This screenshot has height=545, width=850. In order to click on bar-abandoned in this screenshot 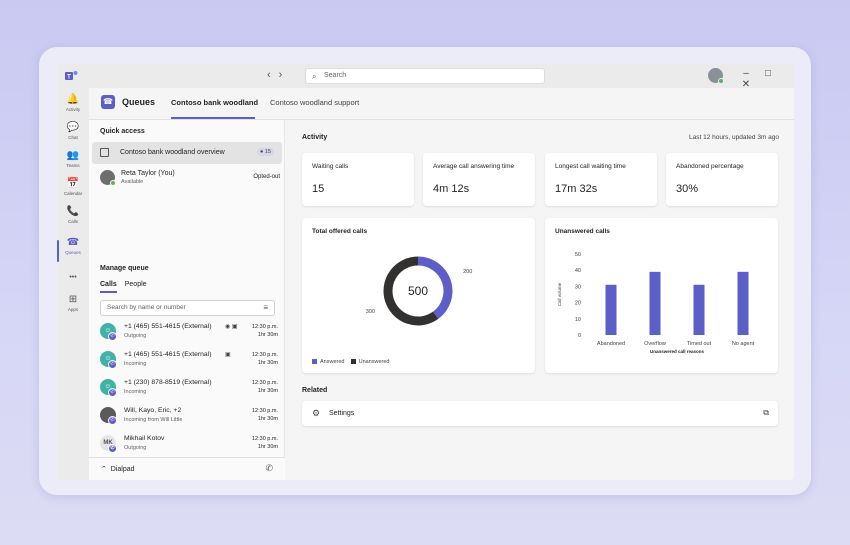, I will do `click(611, 309)`.